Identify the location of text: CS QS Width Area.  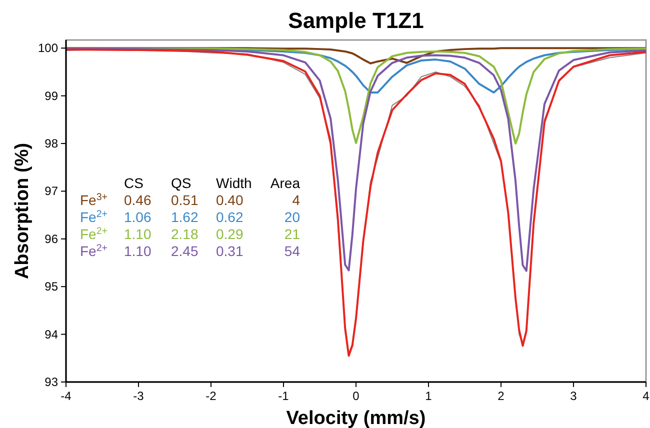
(212, 183).